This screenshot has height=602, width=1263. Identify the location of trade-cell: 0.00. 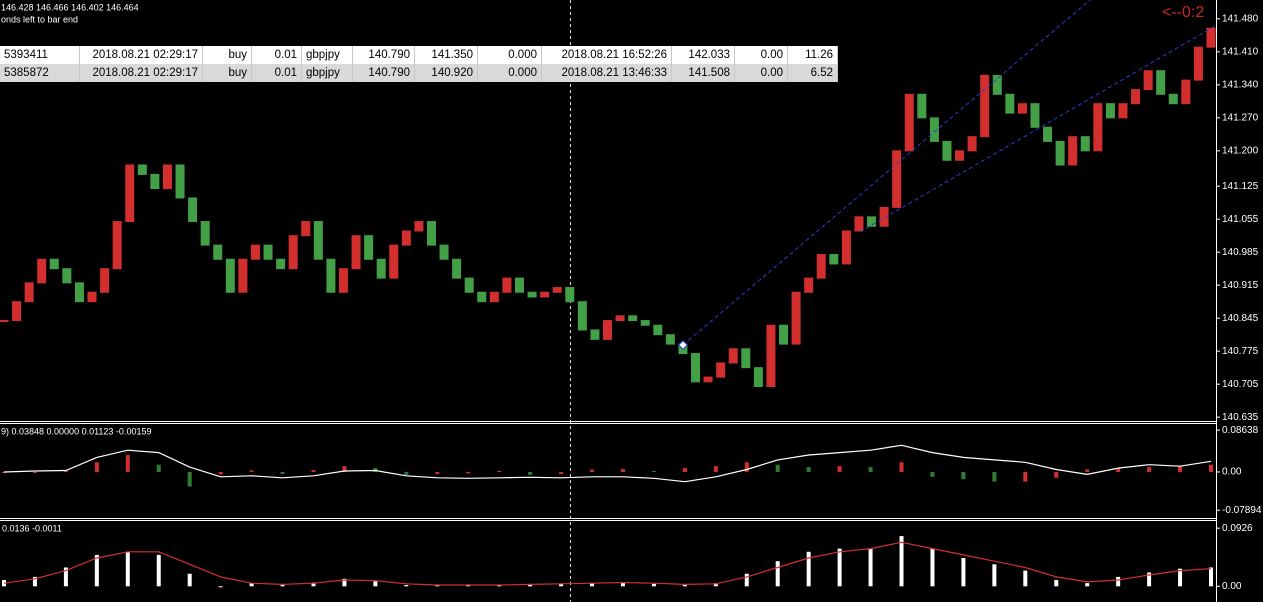
(761, 73).